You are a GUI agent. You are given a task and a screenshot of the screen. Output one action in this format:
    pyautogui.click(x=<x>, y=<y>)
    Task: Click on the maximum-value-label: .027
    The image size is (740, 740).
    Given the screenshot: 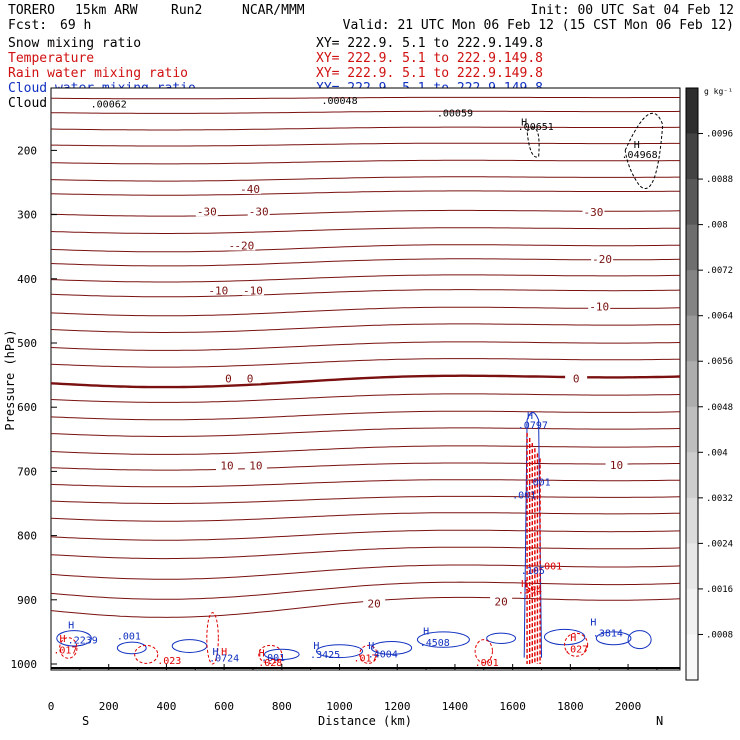 What is the action you would take?
    pyautogui.click(x=576, y=649)
    